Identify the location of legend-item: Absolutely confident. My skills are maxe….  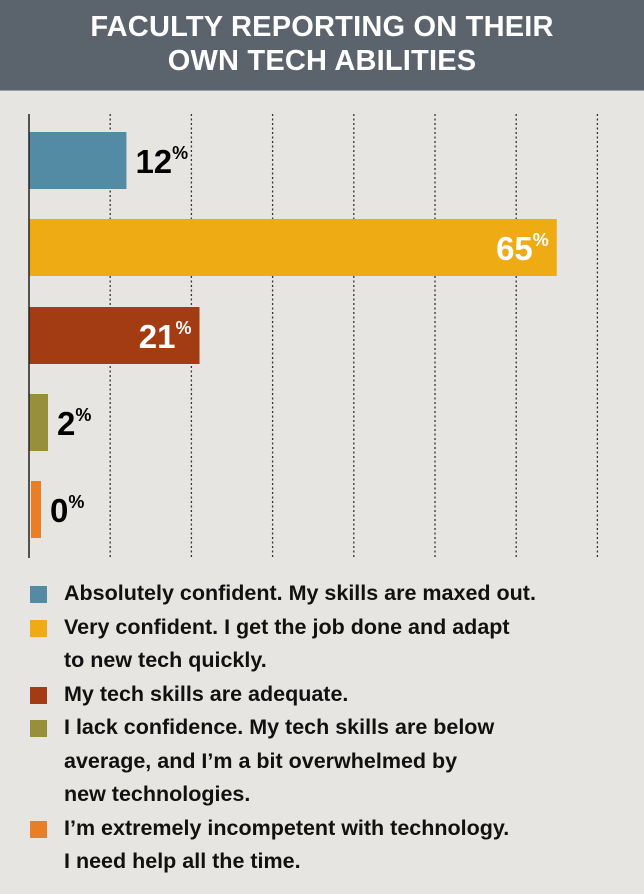
(330, 594).